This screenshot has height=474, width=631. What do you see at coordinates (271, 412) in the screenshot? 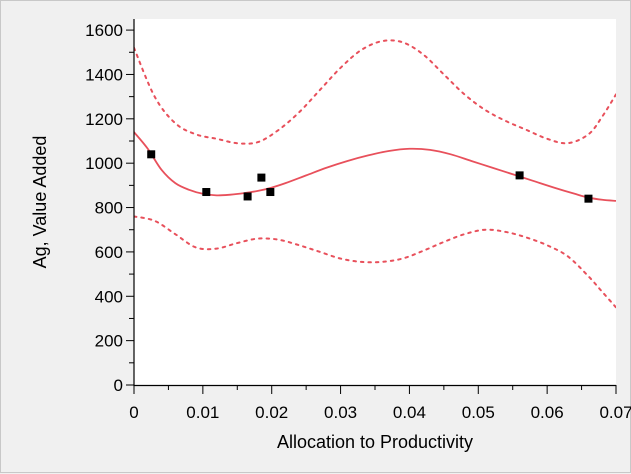
I see `x-tick-label: 0.02` at bounding box center [271, 412].